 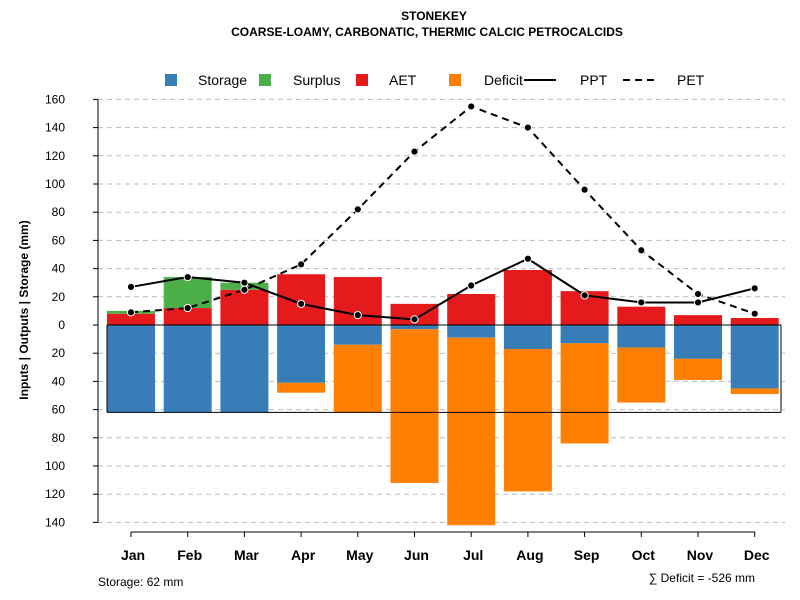 I want to click on x-tick-label: Jun, so click(x=416, y=555).